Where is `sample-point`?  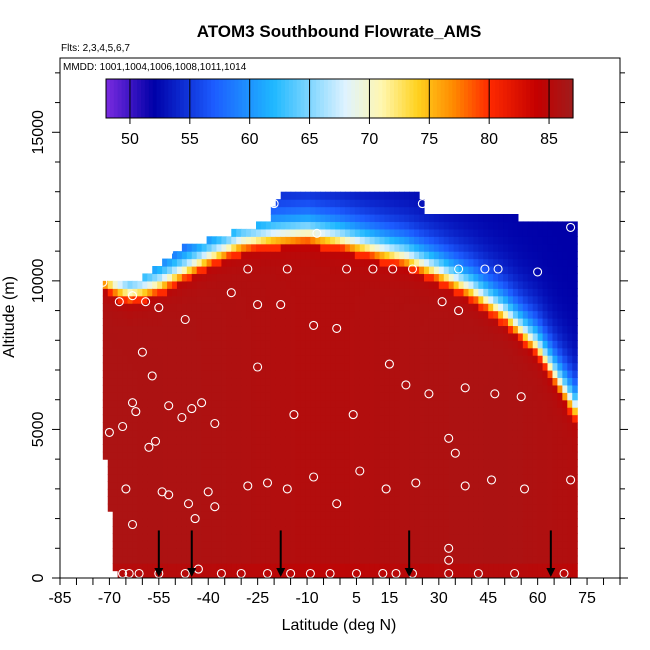
sample-point is located at coordinates (337, 504).